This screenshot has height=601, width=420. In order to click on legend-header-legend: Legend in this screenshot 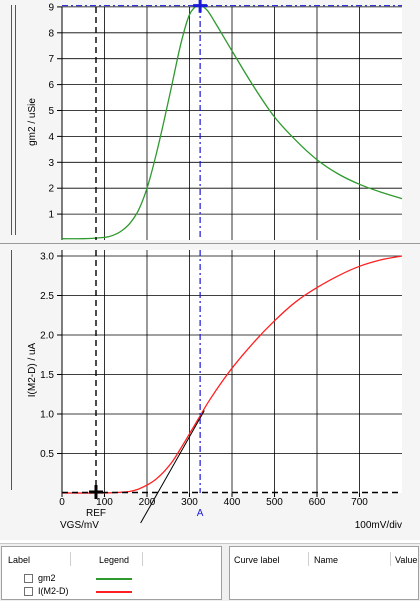, I will do `click(114, 560)`.